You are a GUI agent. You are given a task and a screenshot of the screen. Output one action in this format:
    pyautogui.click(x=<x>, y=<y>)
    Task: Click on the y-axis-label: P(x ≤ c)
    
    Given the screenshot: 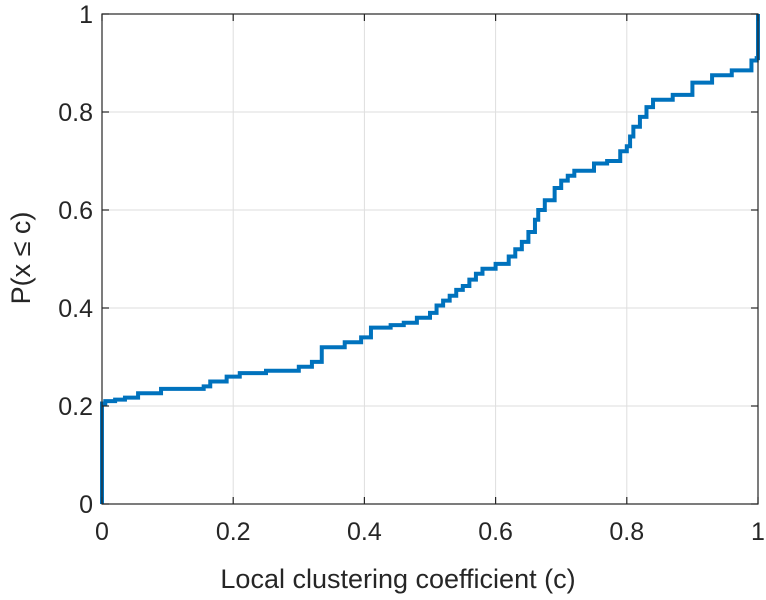 What is the action you would take?
    pyautogui.click(x=21, y=258)
    